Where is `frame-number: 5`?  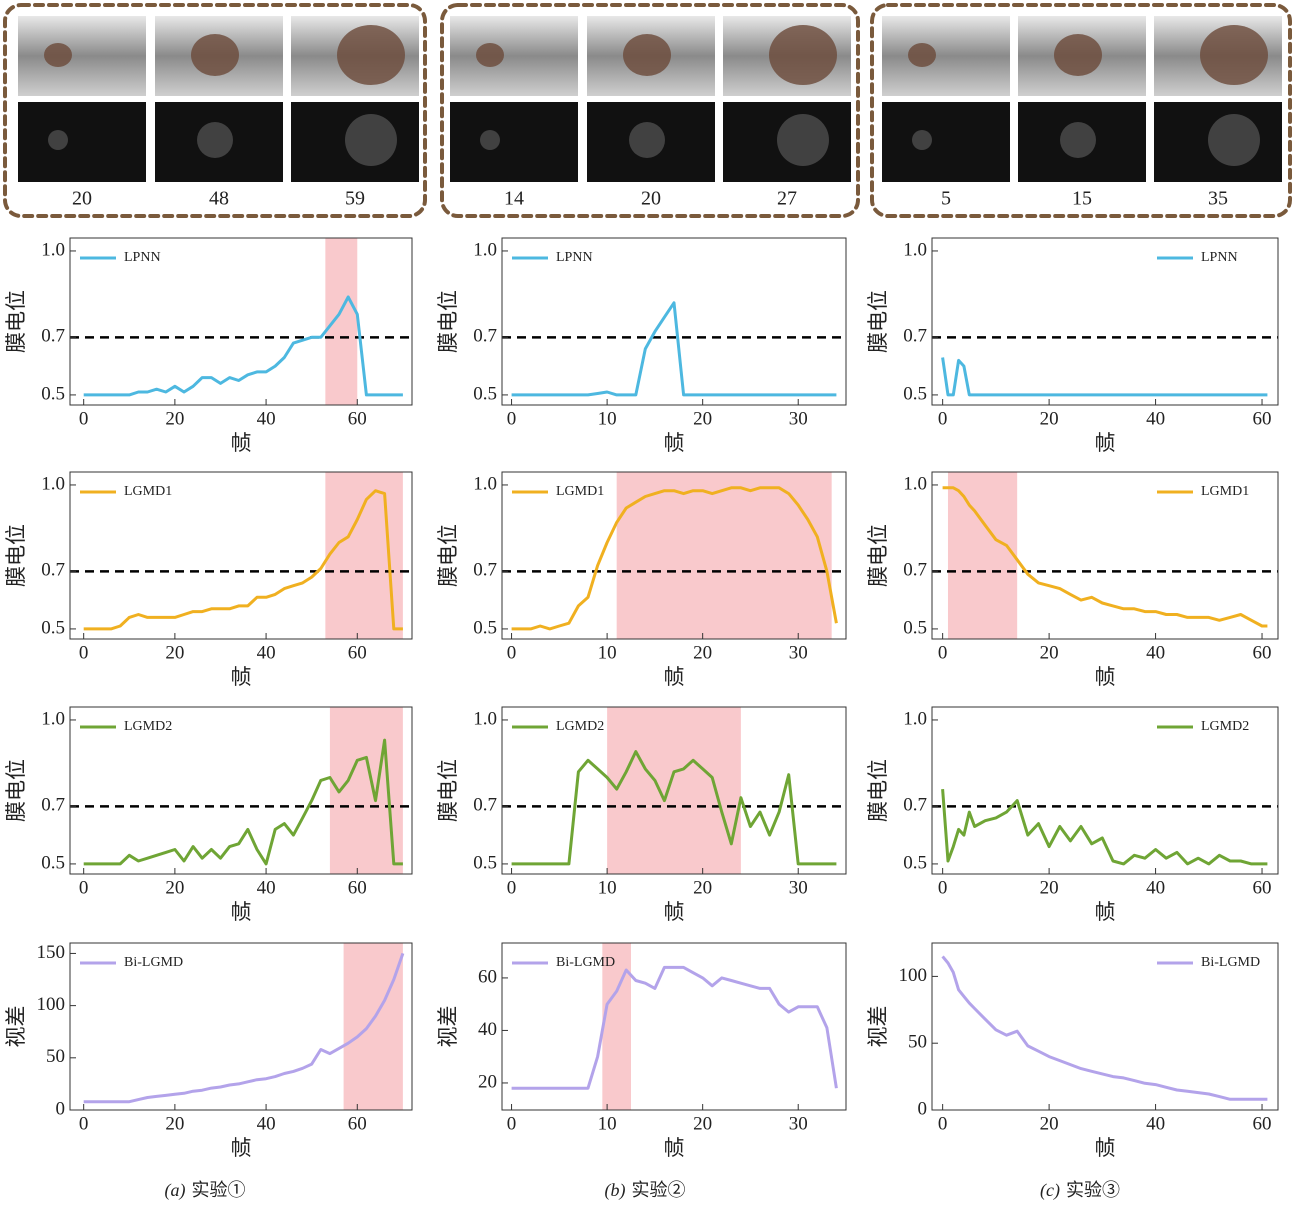 frame-number: 5 is located at coordinates (946, 199).